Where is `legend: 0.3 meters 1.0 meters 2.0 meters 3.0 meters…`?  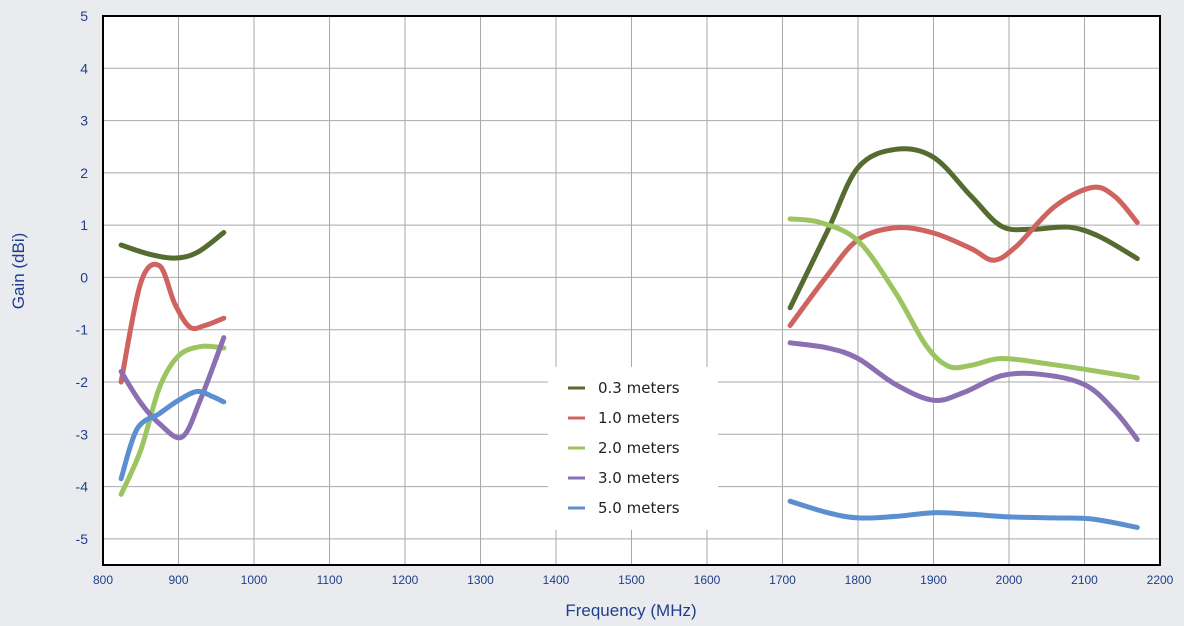
legend: 0.3 meters 1.0 meters 2.0 meters 3.0 meters… is located at coordinates (633, 448).